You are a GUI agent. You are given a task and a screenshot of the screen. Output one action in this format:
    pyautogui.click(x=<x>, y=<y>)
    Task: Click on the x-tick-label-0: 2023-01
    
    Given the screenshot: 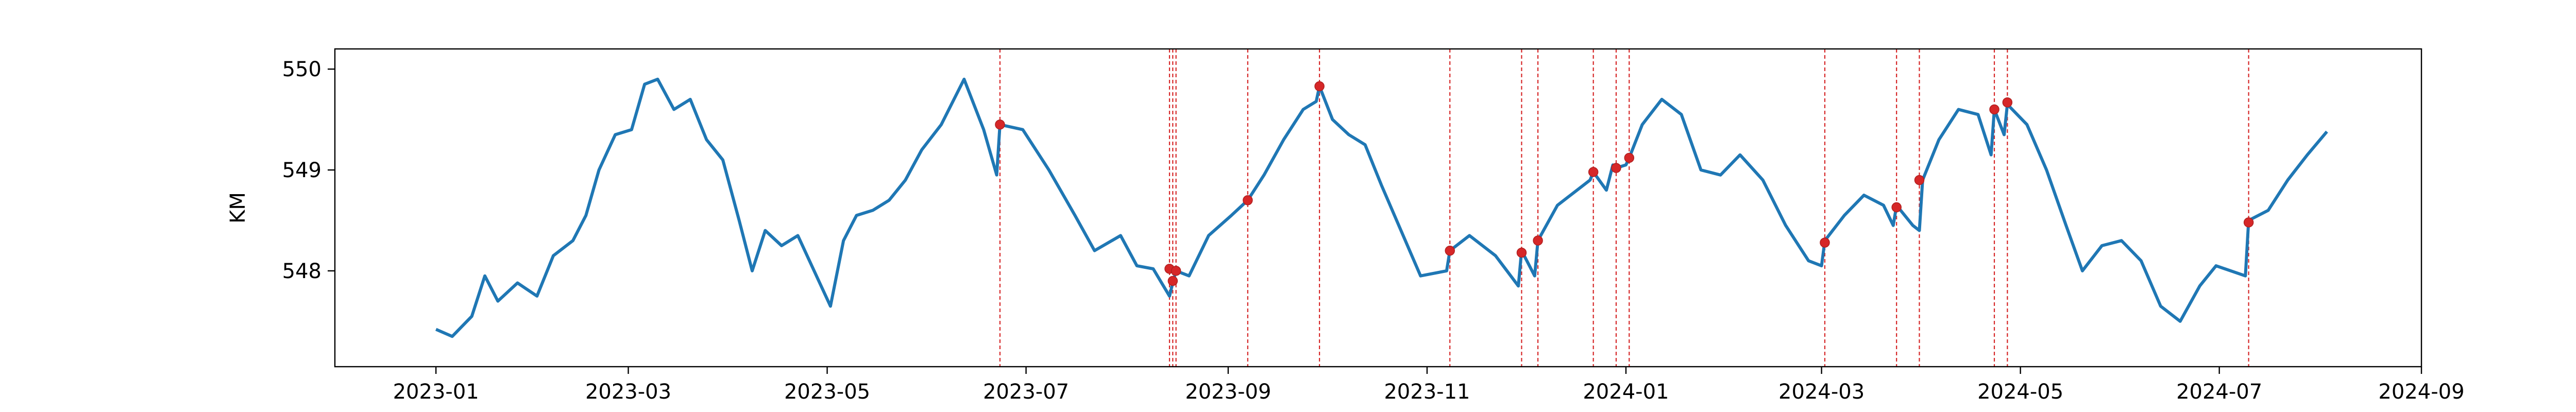 What is the action you would take?
    pyautogui.click(x=436, y=392)
    